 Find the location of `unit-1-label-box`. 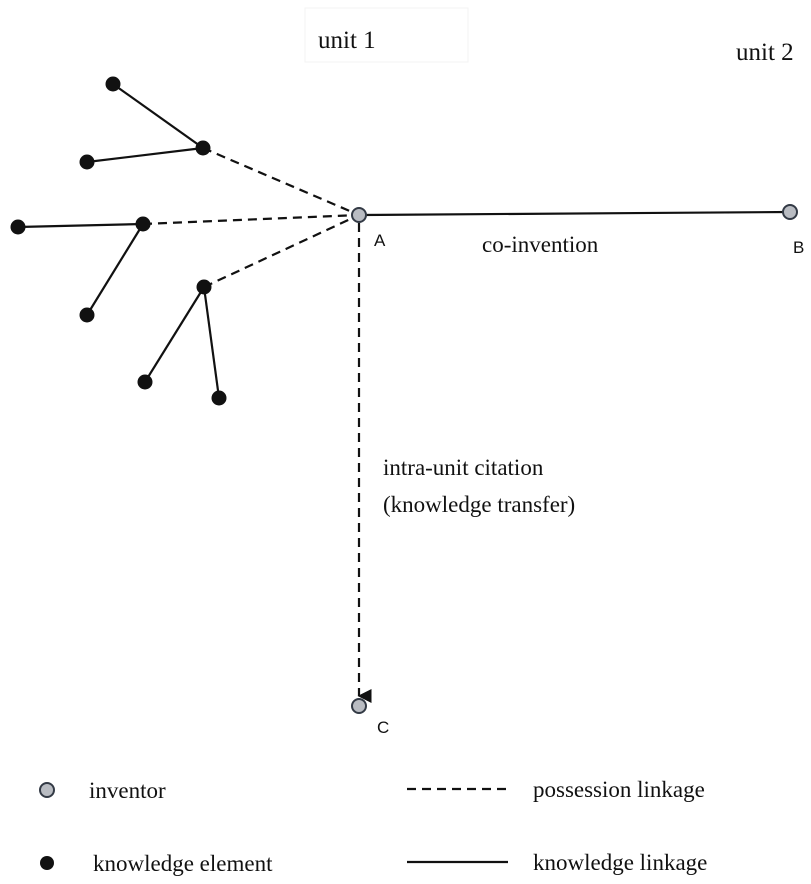

unit-1-label-box is located at coordinates (386, 35).